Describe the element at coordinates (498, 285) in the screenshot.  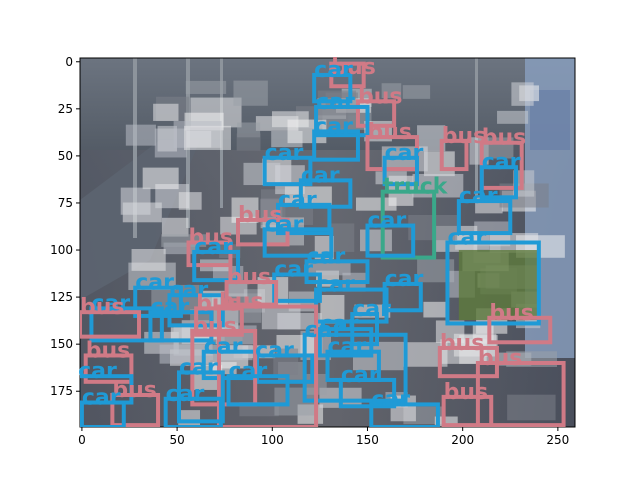
I see `green-bus-blob` at that location.